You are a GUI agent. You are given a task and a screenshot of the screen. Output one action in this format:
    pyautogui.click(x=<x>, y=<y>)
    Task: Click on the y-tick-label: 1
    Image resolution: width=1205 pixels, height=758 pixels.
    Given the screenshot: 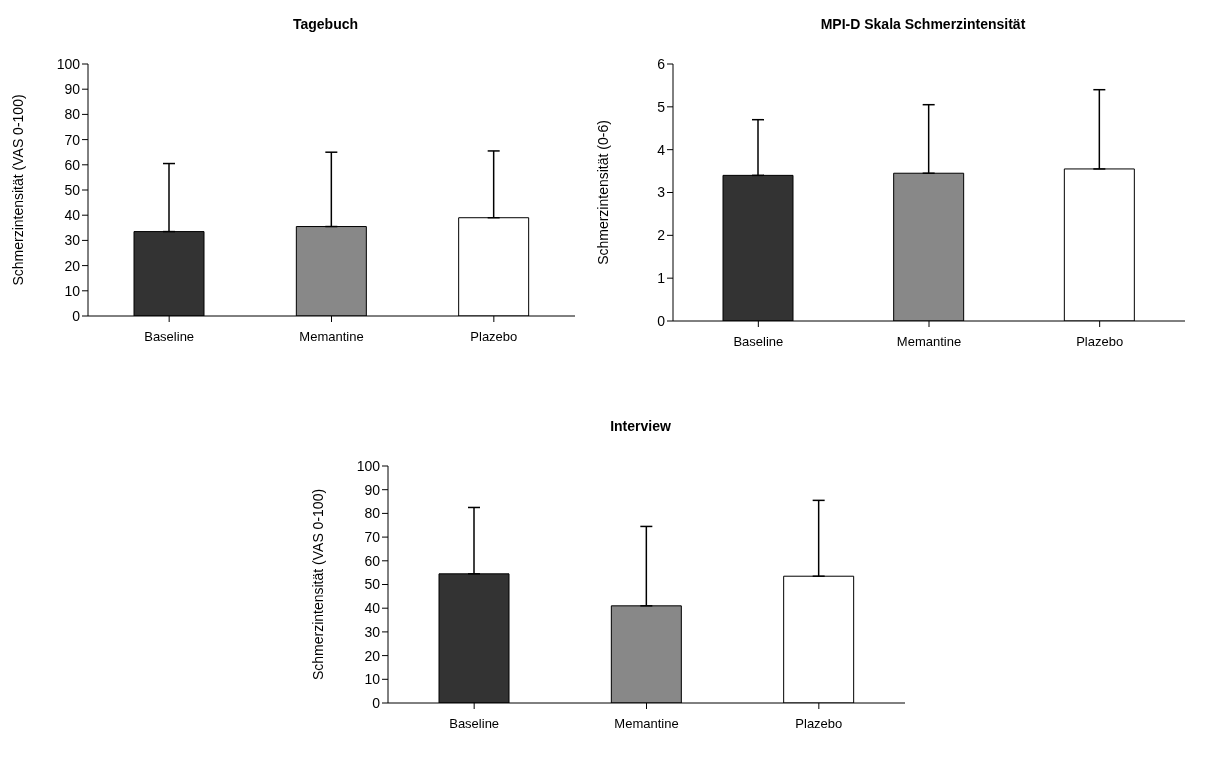 What is the action you would take?
    pyautogui.click(x=661, y=278)
    